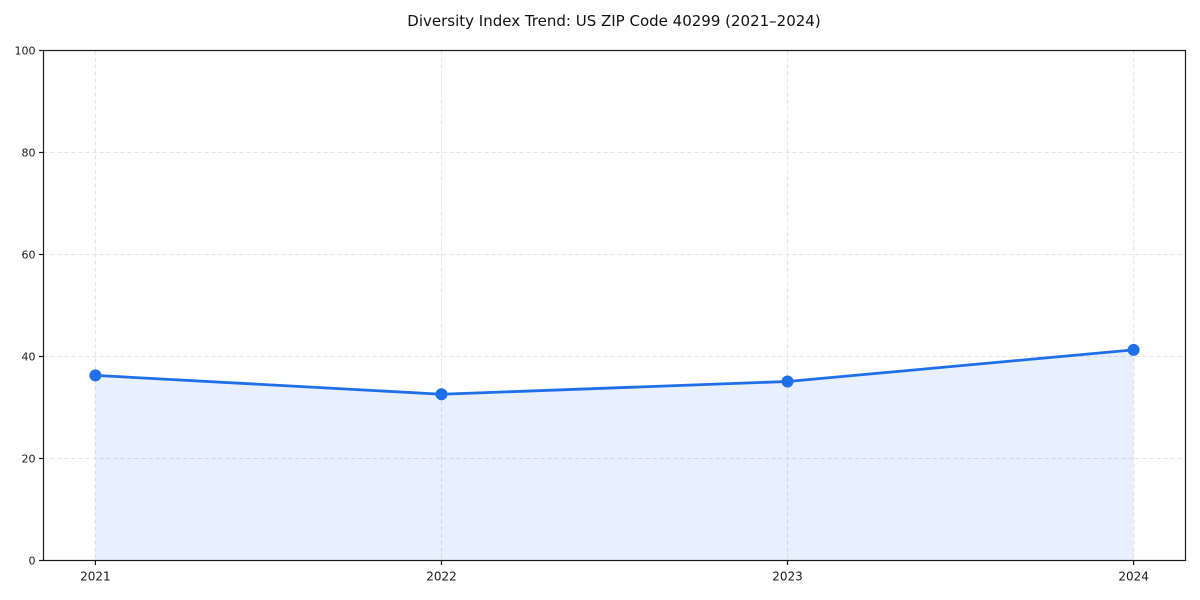 This screenshot has width=1200, height=600. Describe the element at coordinates (32, 561) in the screenshot. I see `y-tick-label-0: 0` at that location.